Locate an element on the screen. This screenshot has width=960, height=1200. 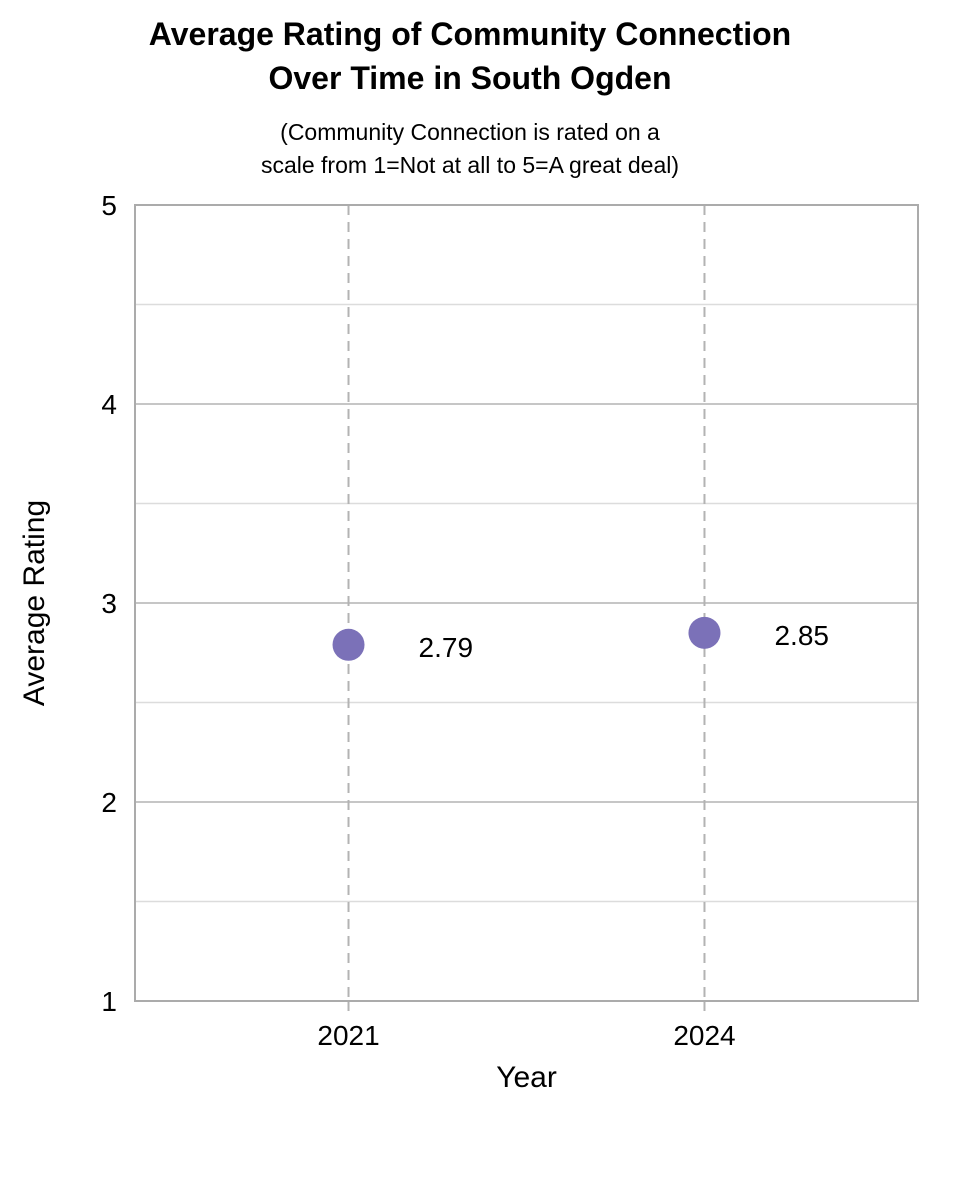
y-tick-label: 3 is located at coordinates (109, 603).